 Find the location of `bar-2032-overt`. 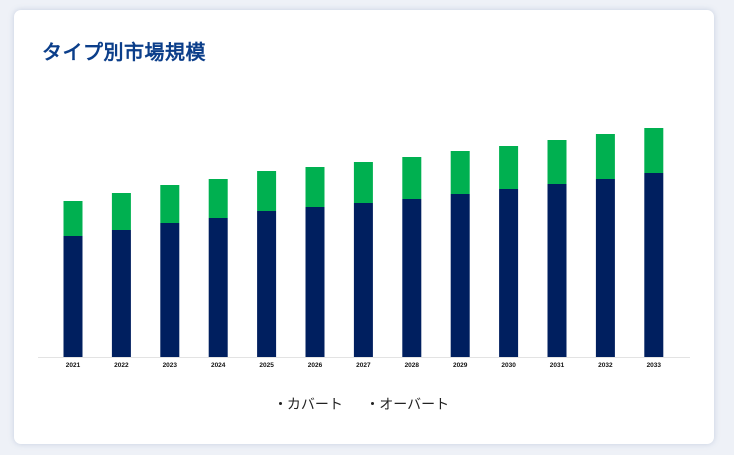

bar-2032-overt is located at coordinates (605, 156).